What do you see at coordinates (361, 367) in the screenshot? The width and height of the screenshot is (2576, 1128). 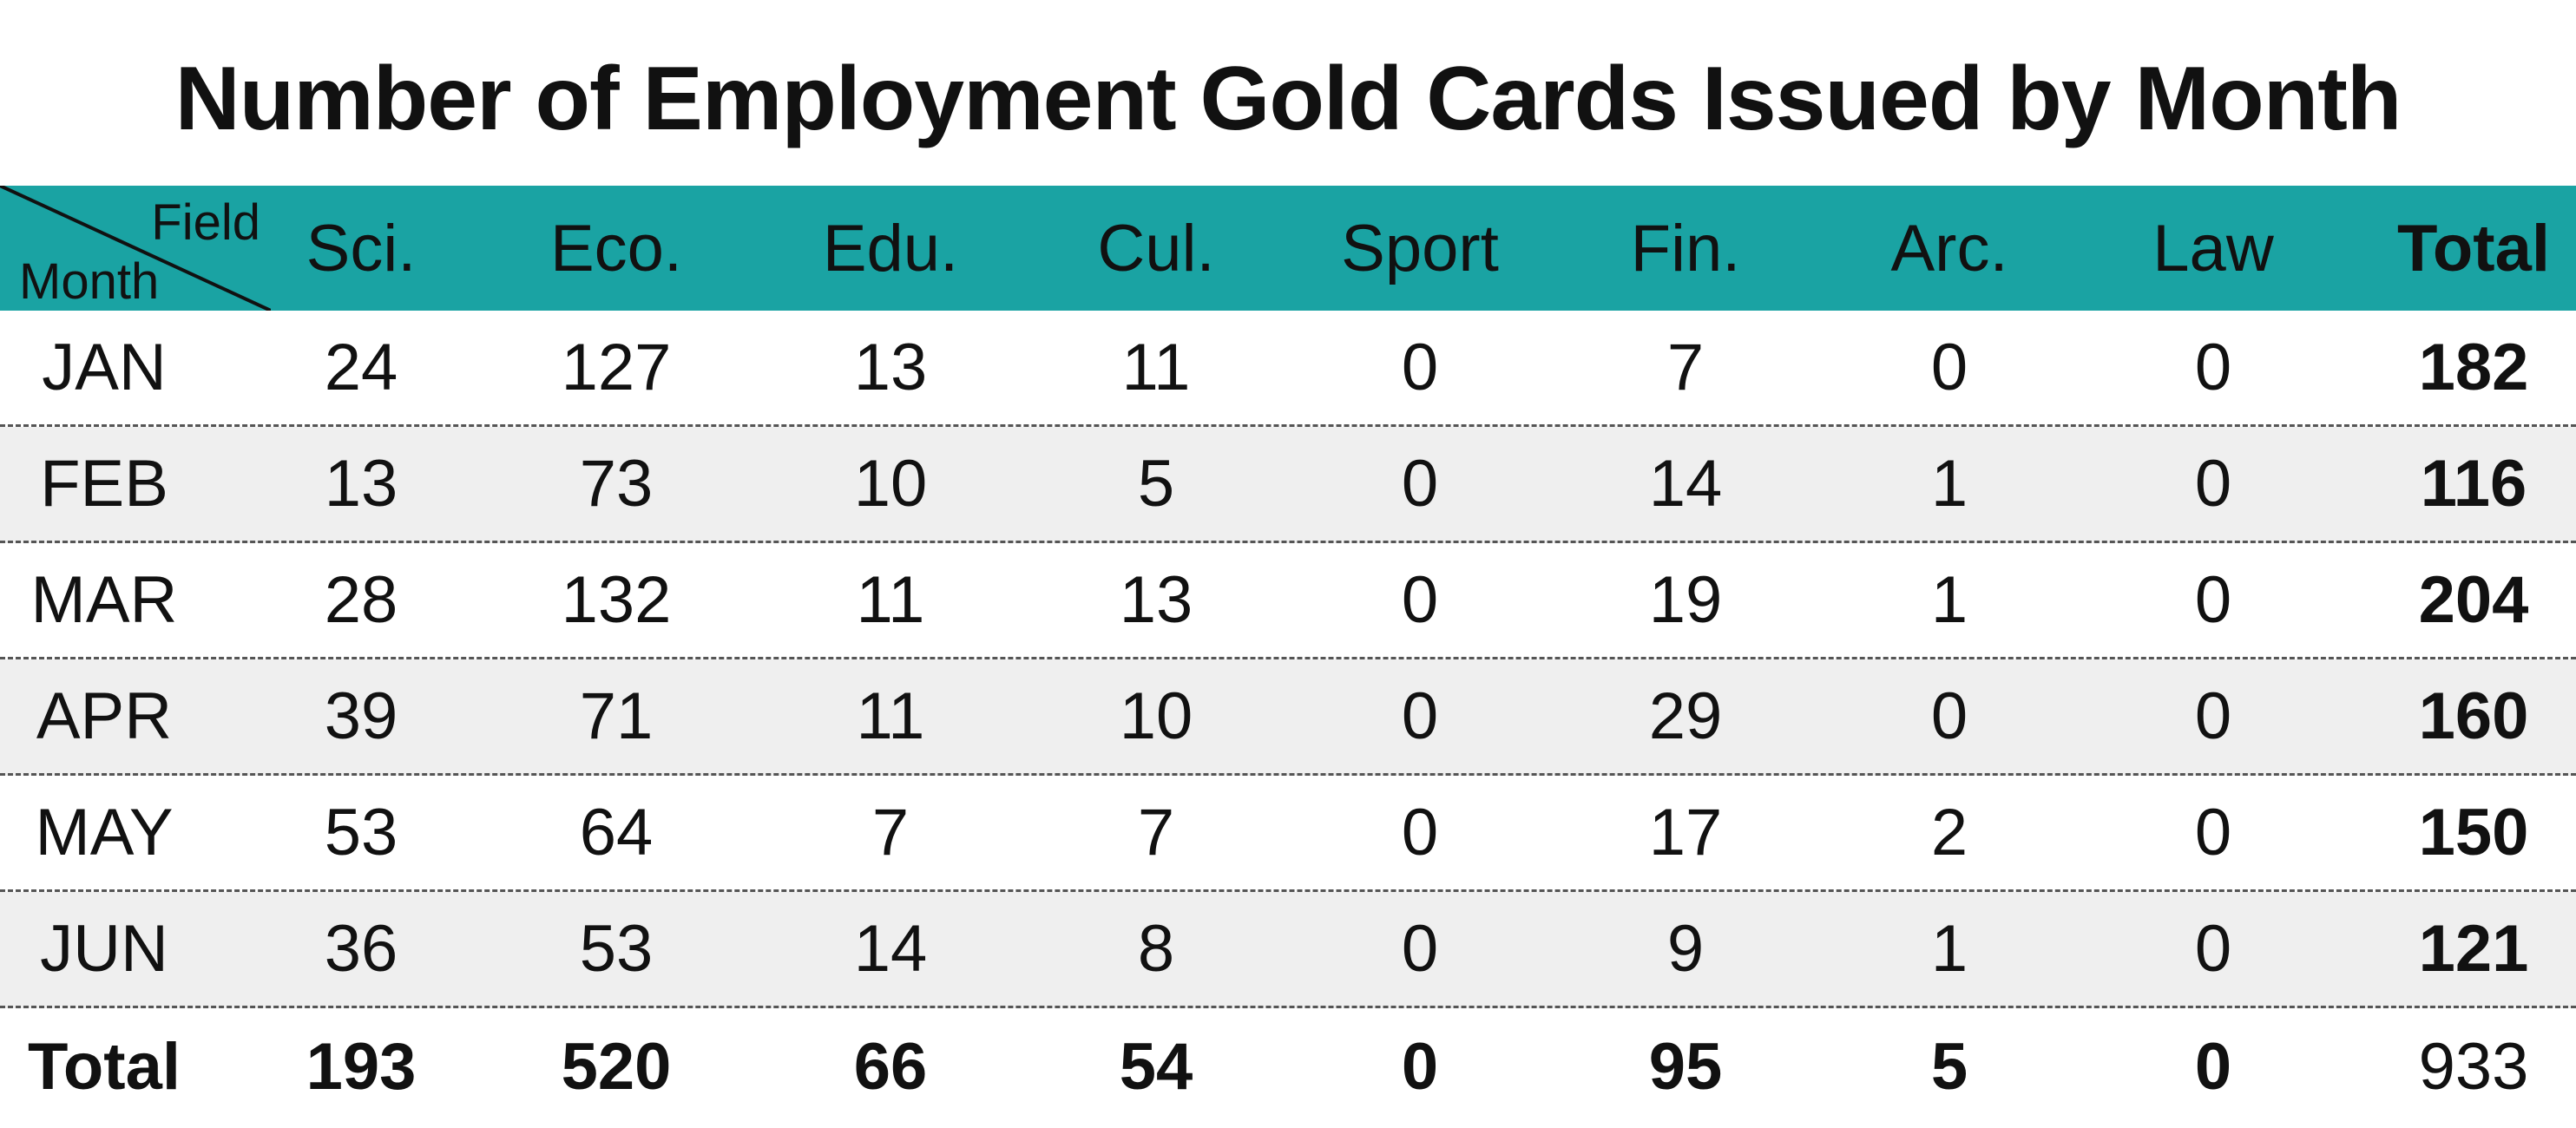 I see `table-cell: 24` at bounding box center [361, 367].